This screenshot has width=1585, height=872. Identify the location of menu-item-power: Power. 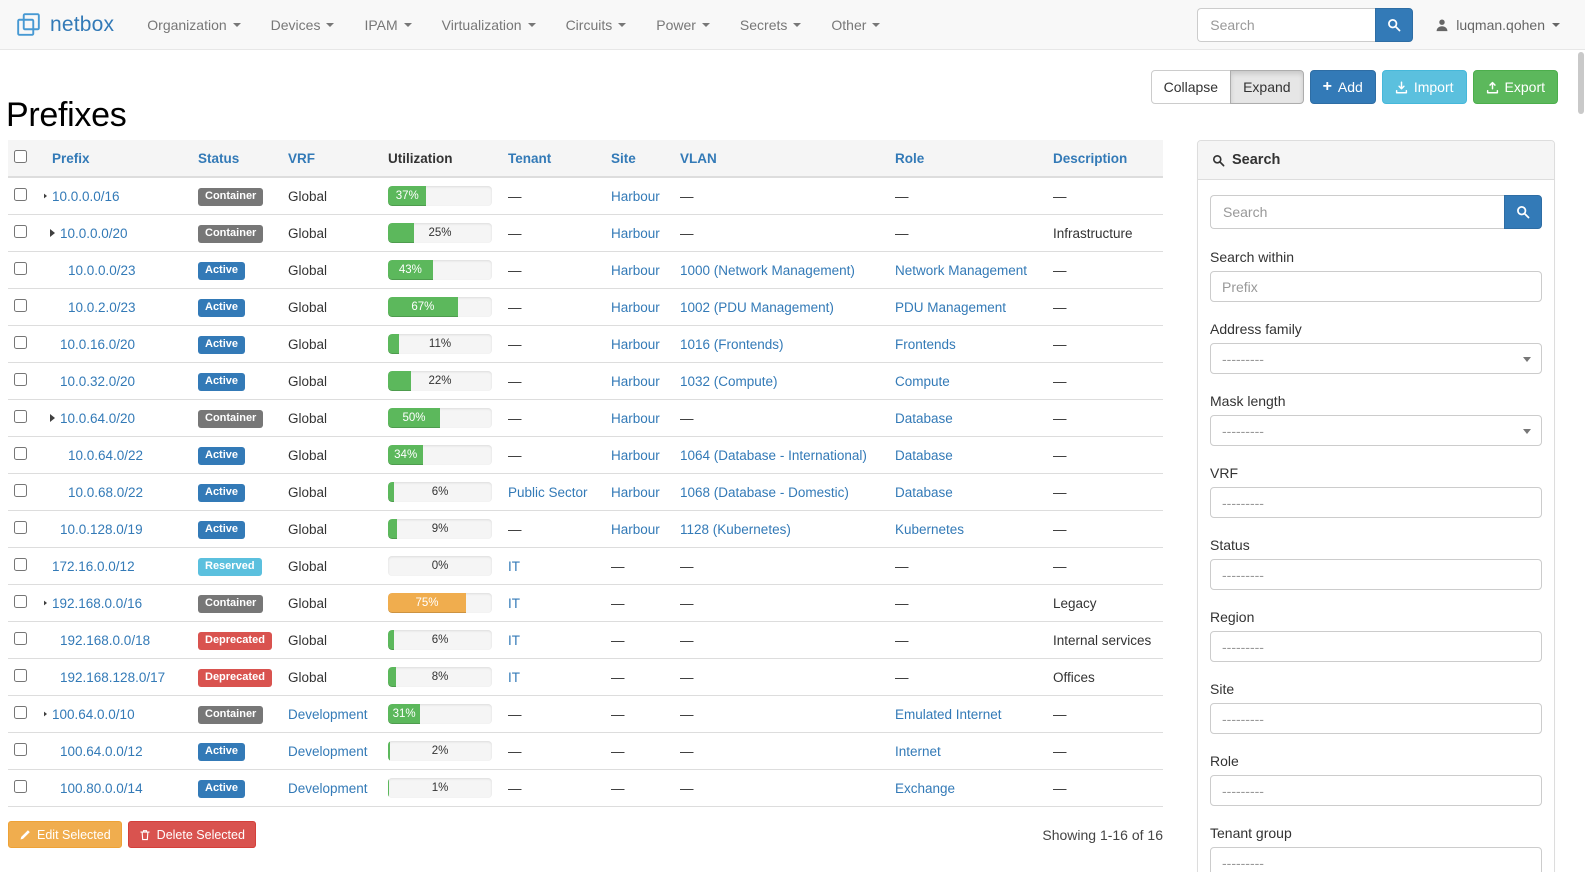
(683, 25).